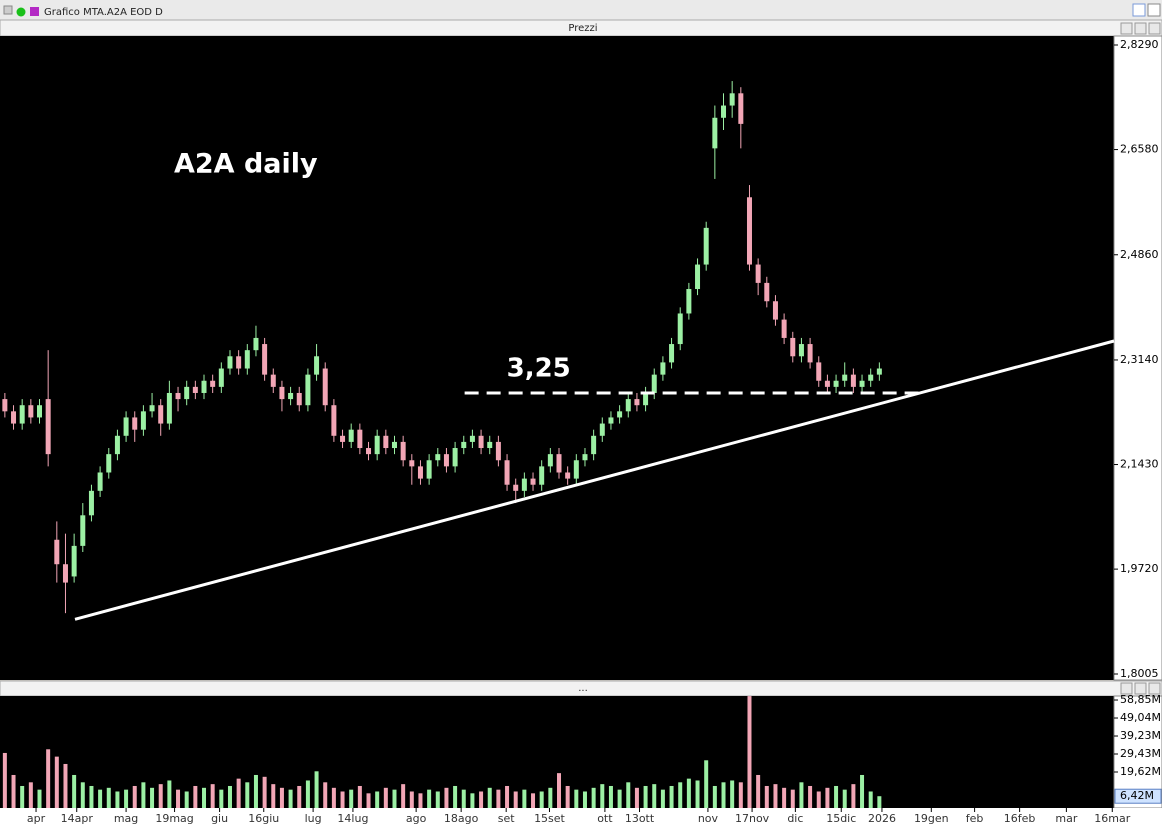 Image resolution: width=1162 pixels, height=830 pixels. I want to click on x-tick-label: 19gen, so click(931, 818).